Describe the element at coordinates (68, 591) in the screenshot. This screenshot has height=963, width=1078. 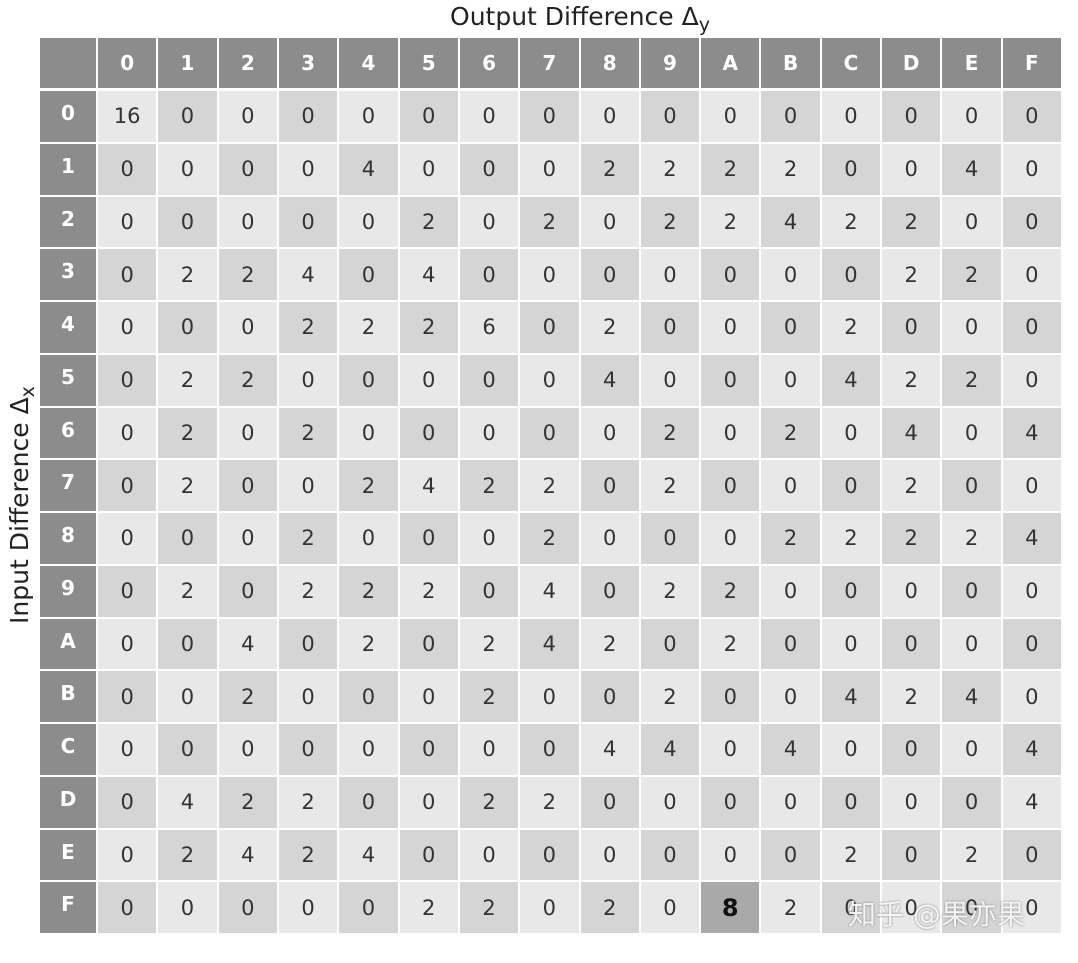
I see `row-header: 9` at that location.